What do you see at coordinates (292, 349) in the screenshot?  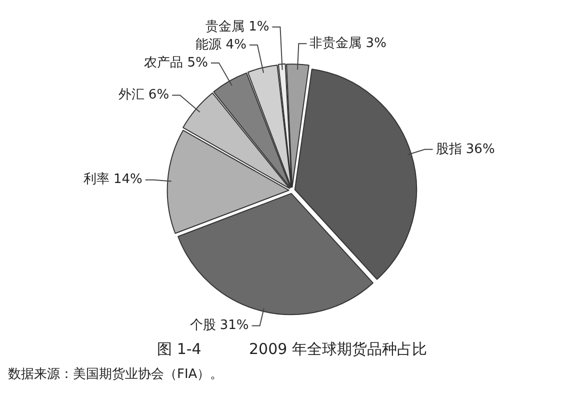 I see `text: 图 1-4 2009 年全球期货品种占比` at bounding box center [292, 349].